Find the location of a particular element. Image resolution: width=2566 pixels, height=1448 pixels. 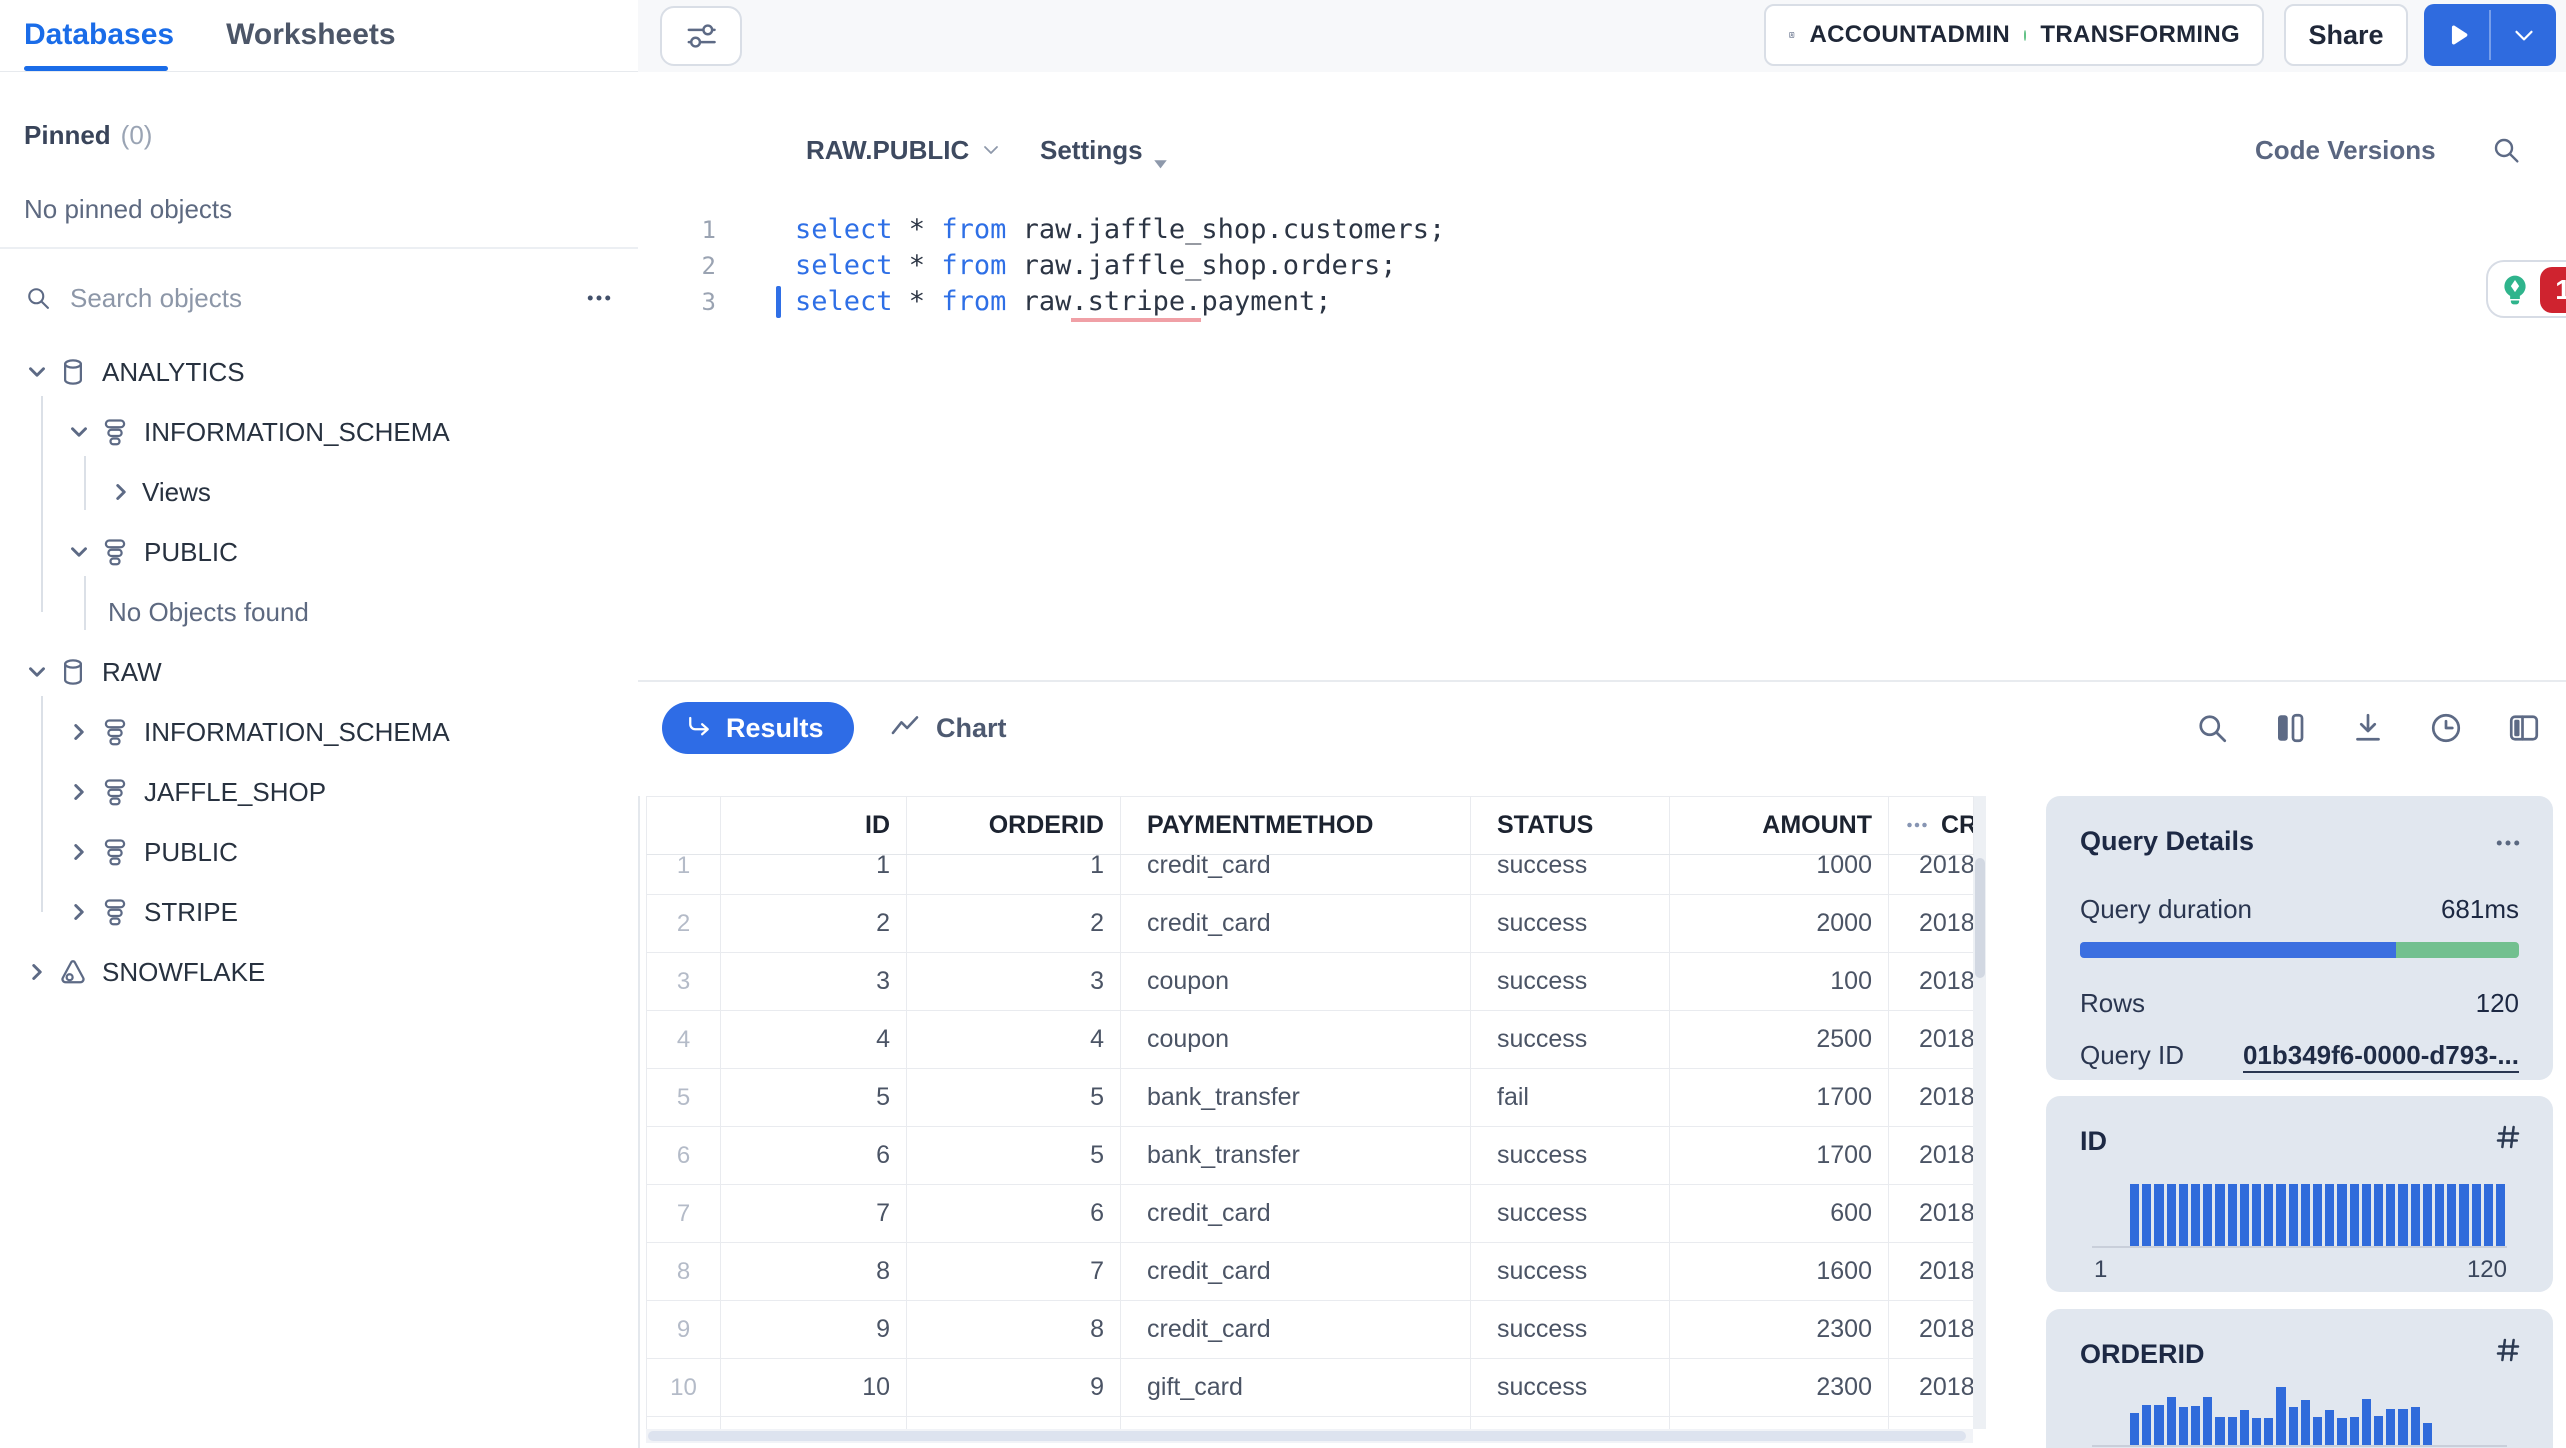

worksheet-filters-button is located at coordinates (701, 36).